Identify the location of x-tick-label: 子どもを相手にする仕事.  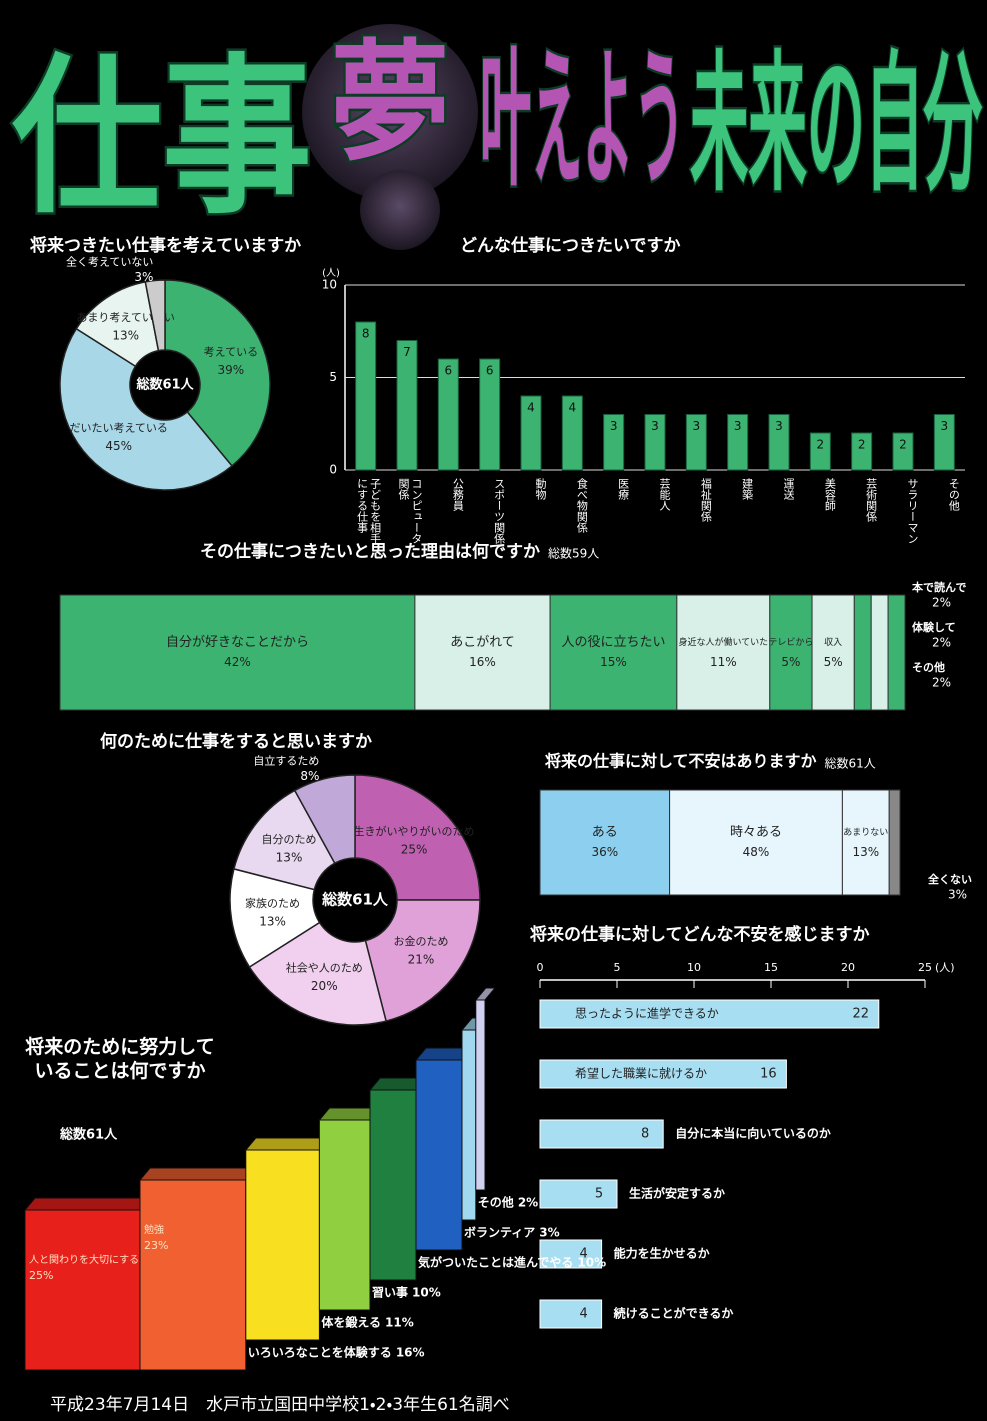
(368, 511).